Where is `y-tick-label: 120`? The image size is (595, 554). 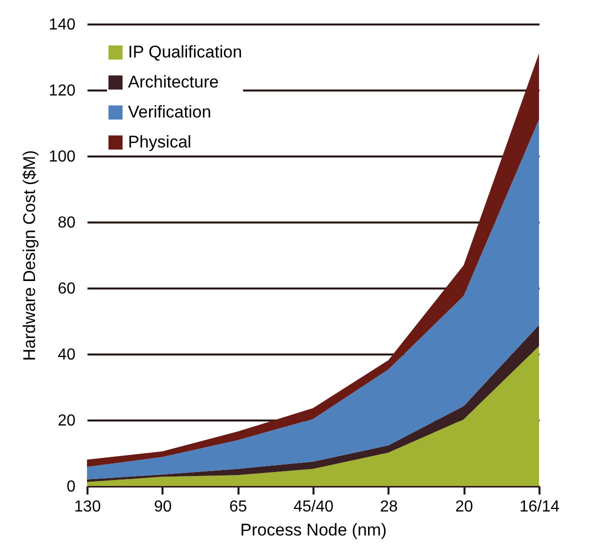
y-tick-label: 120 is located at coordinates (62, 91).